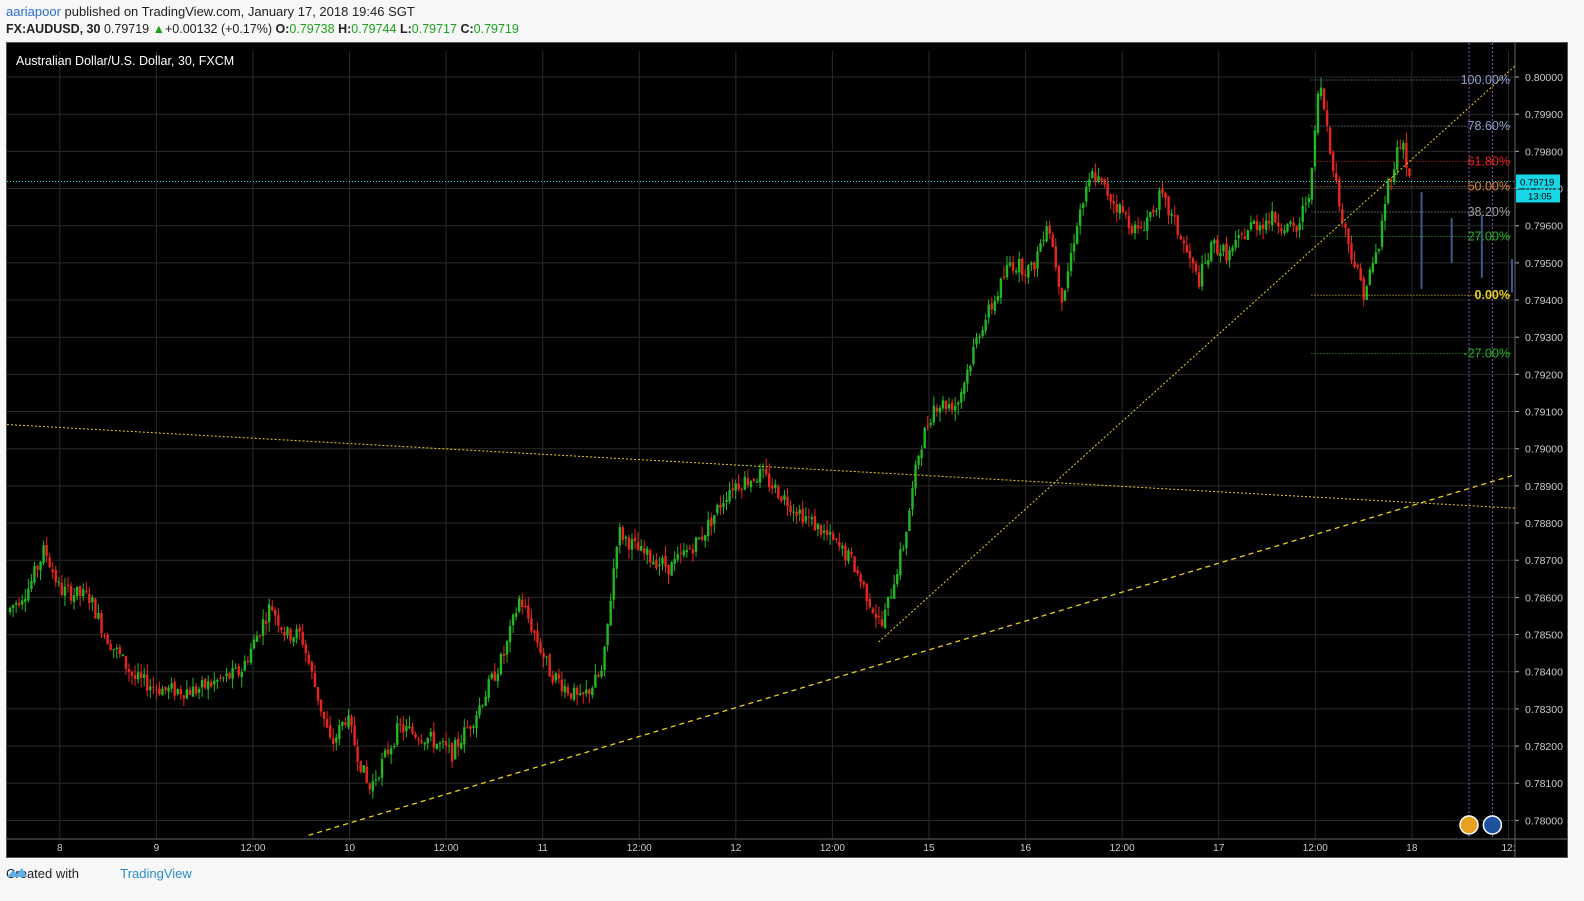  I want to click on us-event-flag-icon, so click(1469, 825).